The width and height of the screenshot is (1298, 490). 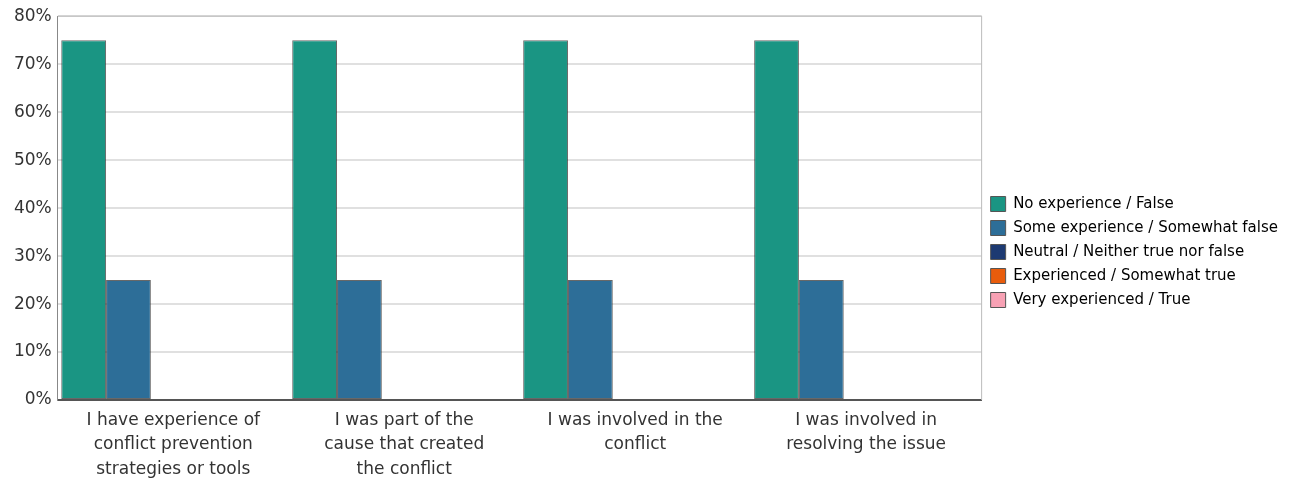 What do you see at coordinates (38, 398) in the screenshot?
I see `y-tick-label: 0%` at bounding box center [38, 398].